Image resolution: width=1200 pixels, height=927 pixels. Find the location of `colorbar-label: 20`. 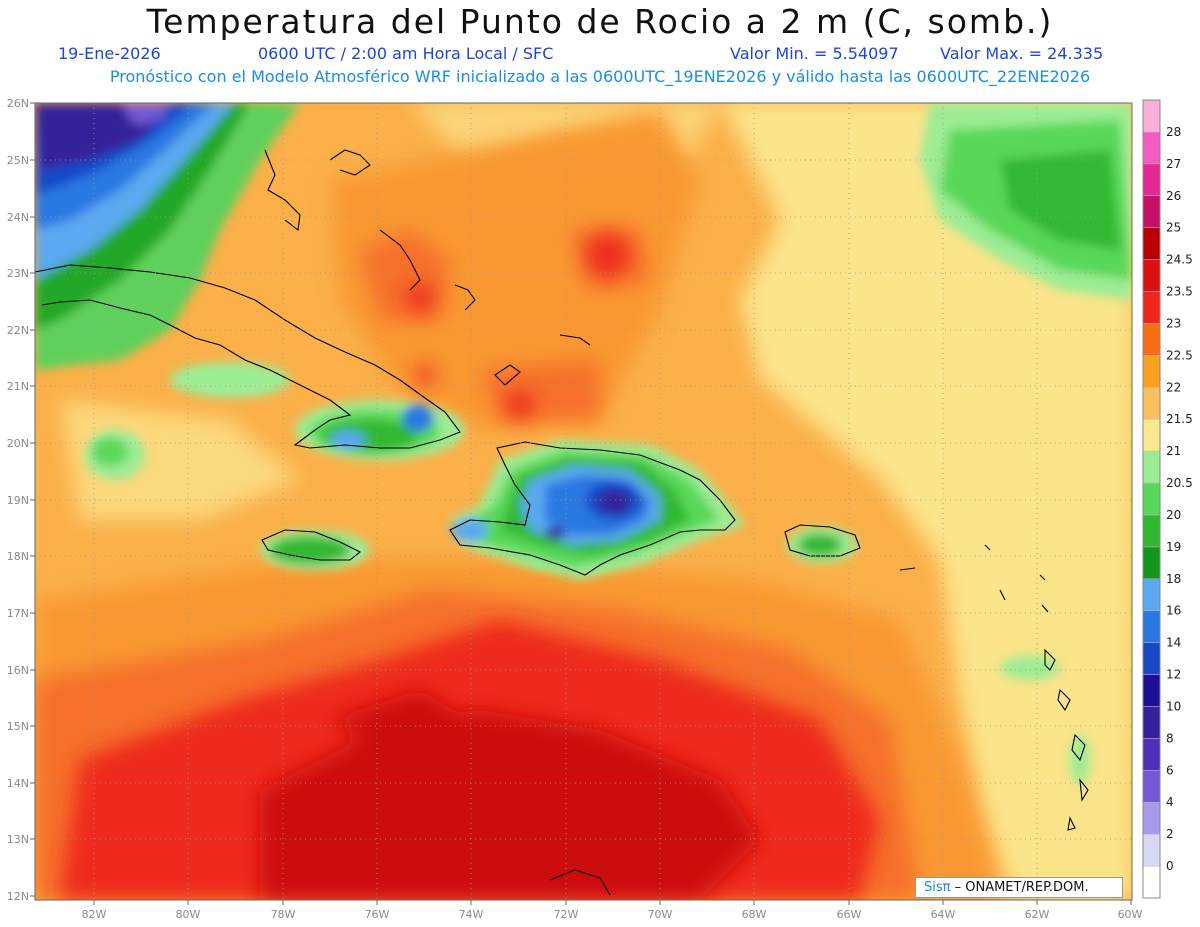

colorbar-label: 20 is located at coordinates (1173, 515).